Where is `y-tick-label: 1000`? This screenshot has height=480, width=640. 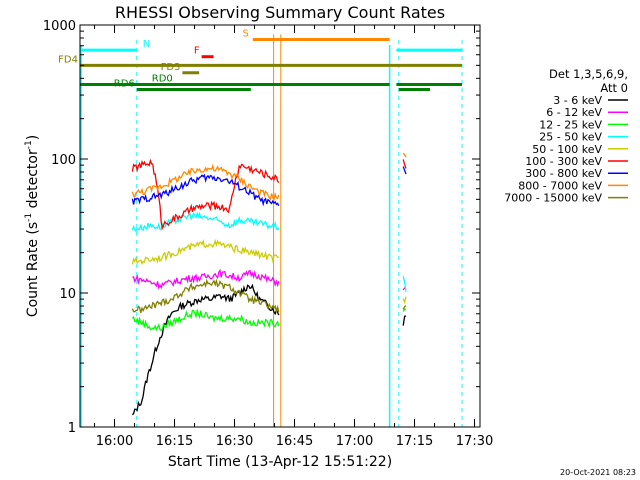 y-tick-label: 1000 is located at coordinates (59, 26).